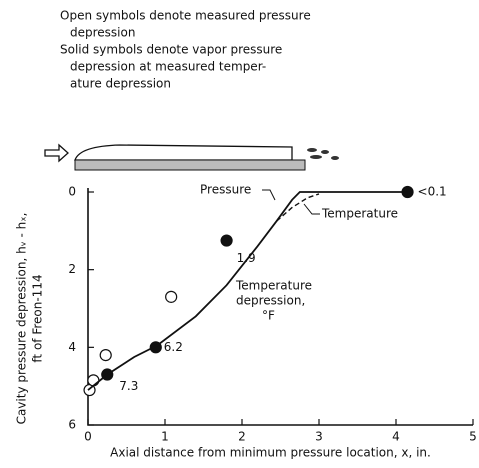  Describe the element at coordinates (120, 84) in the screenshot. I see `note: ature depression` at that location.